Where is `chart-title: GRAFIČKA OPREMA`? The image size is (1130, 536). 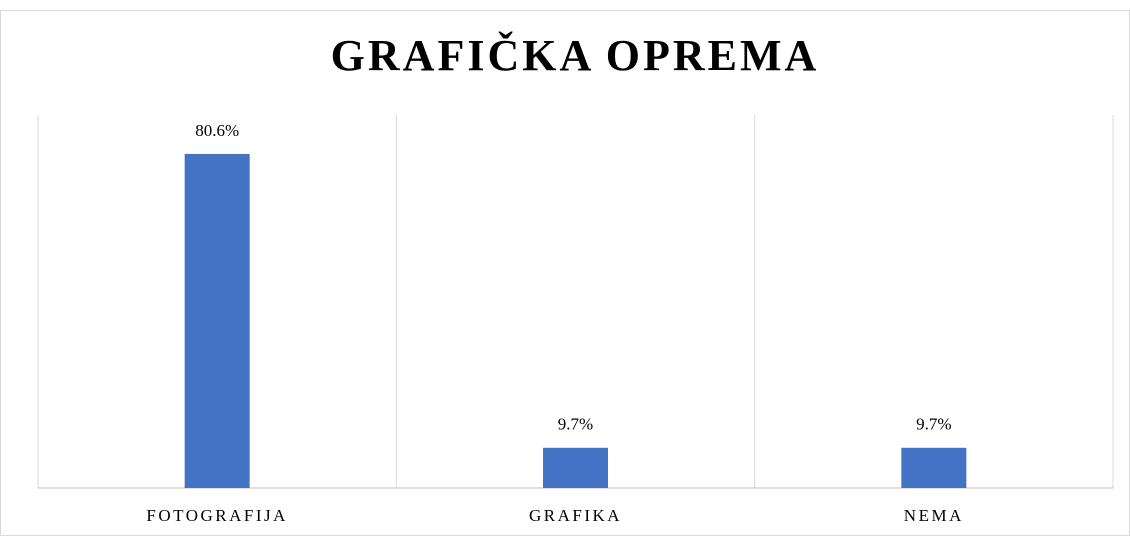
chart-title: GRAFIČKA OPREMA is located at coordinates (575, 55).